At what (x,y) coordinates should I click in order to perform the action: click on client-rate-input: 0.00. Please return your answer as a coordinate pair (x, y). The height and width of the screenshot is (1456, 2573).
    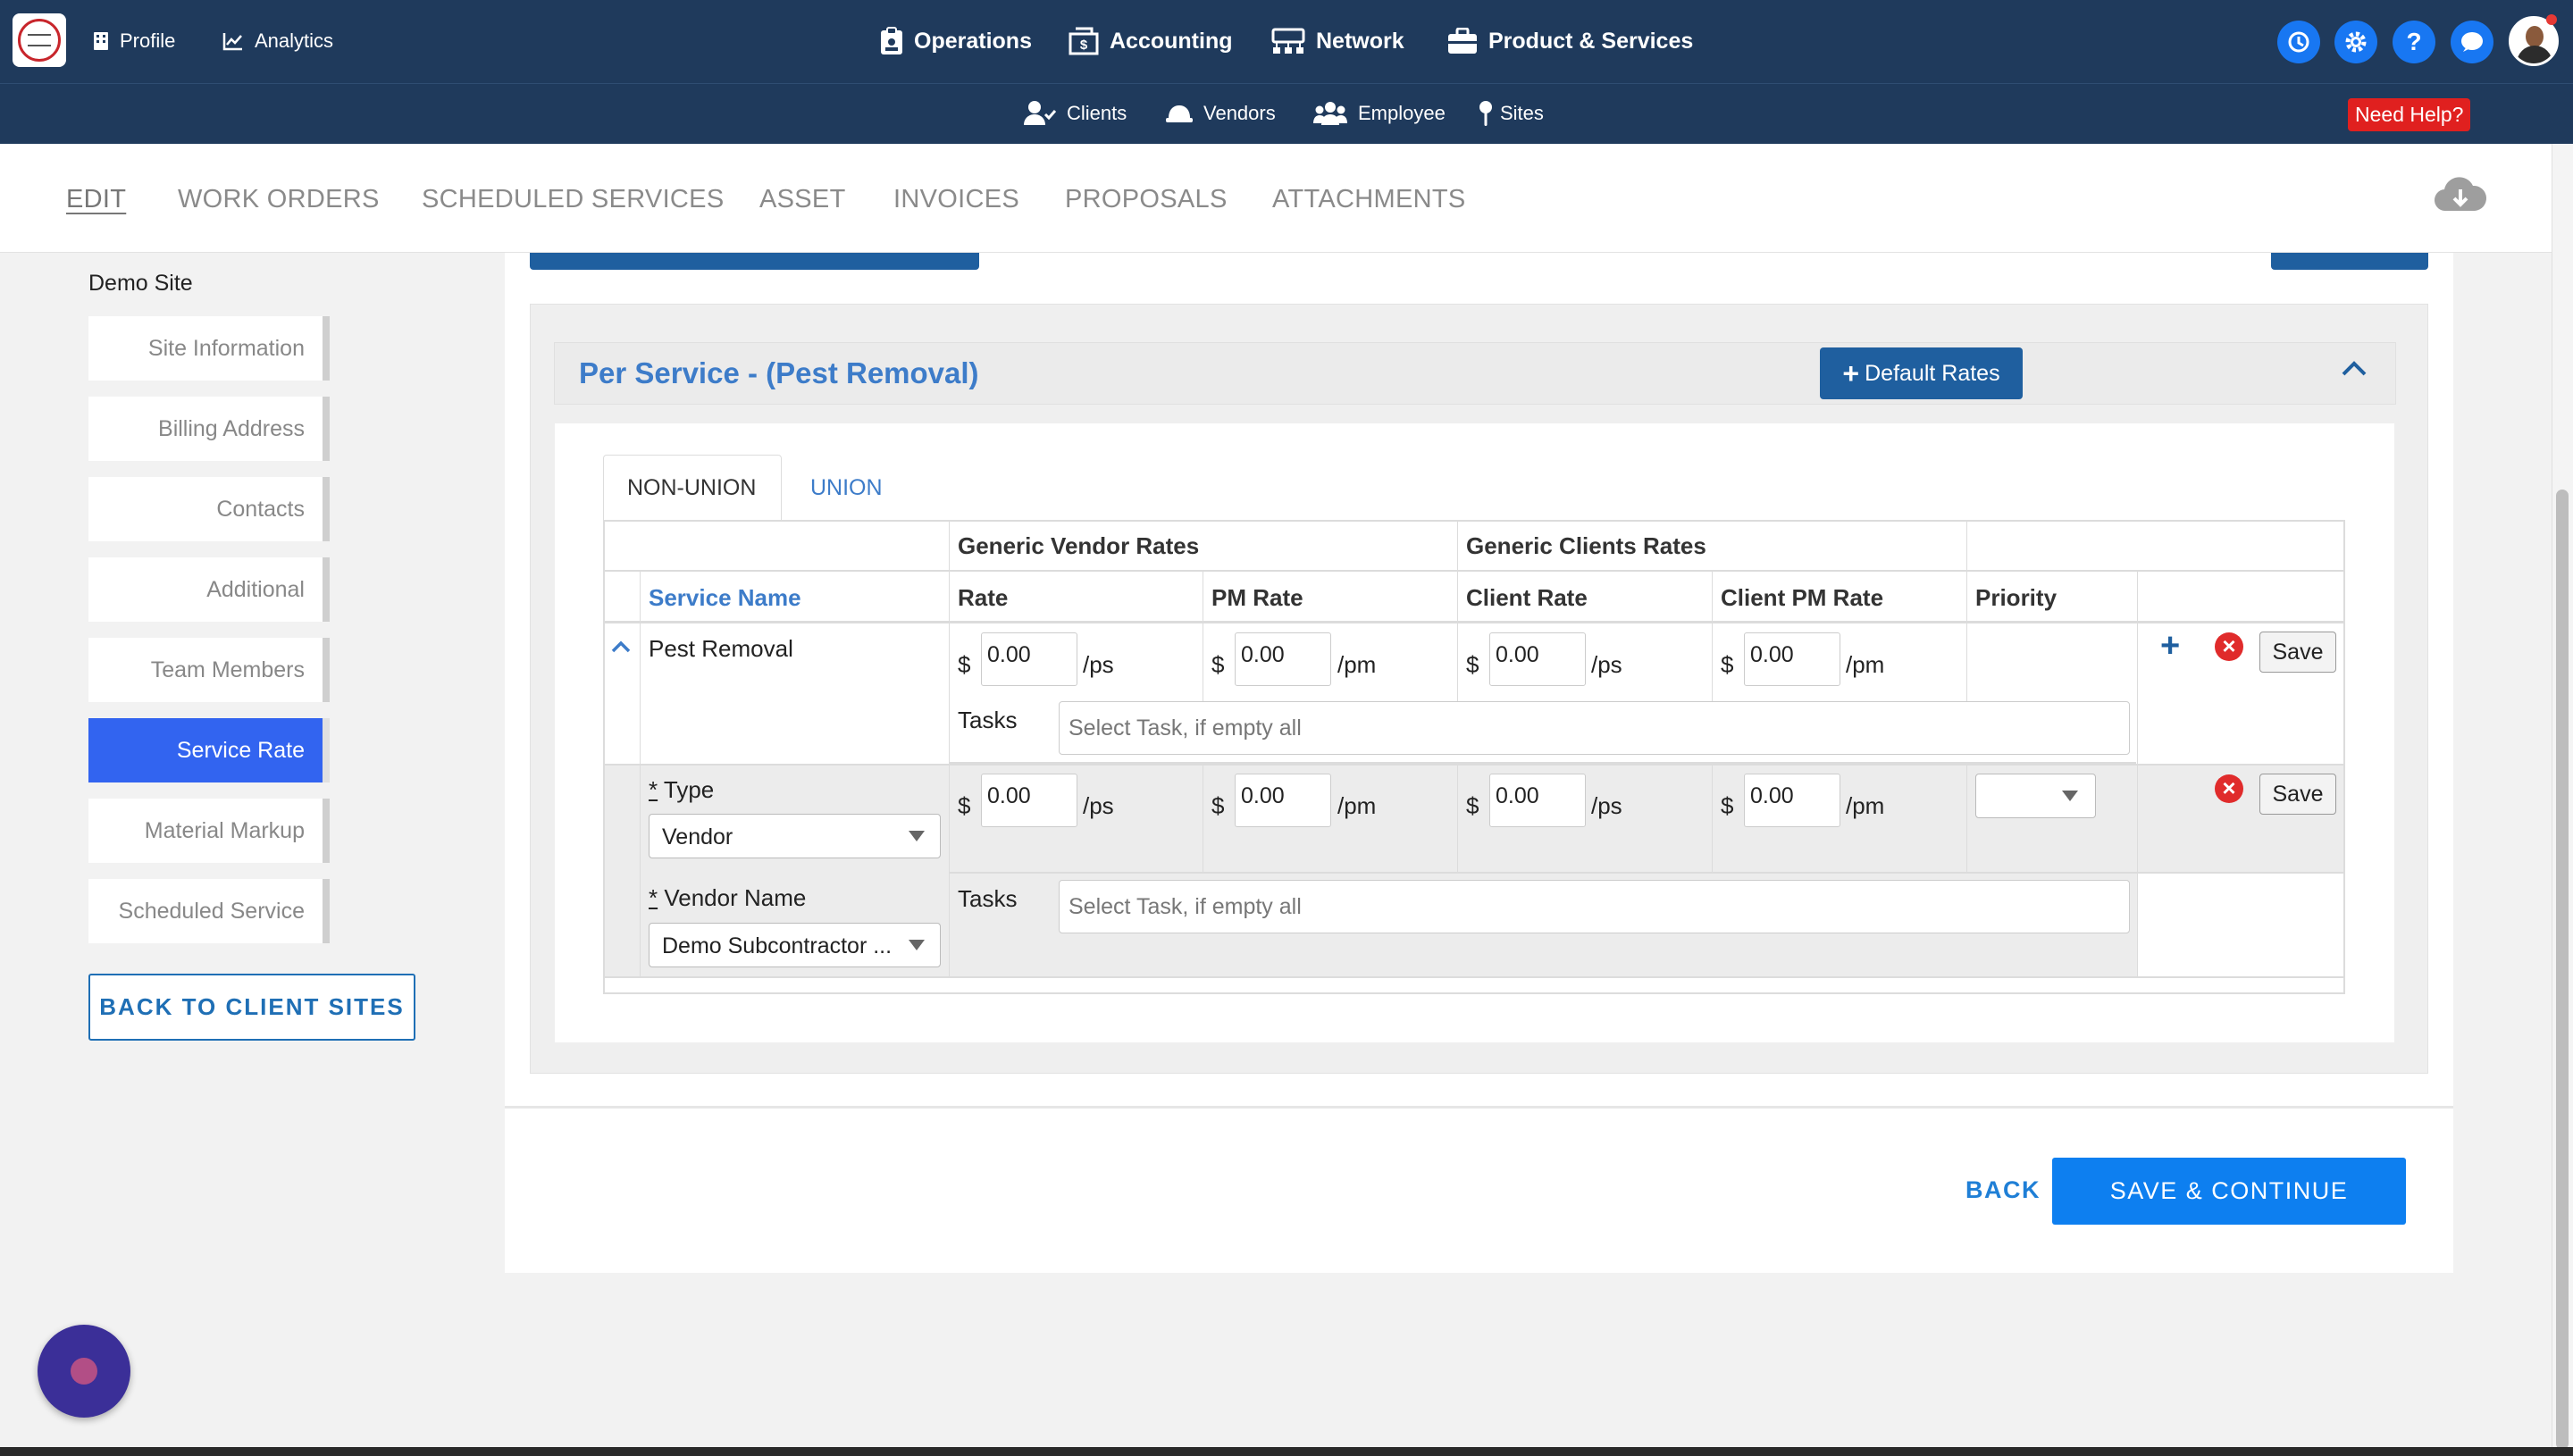
    Looking at the image, I should click on (1537, 659).